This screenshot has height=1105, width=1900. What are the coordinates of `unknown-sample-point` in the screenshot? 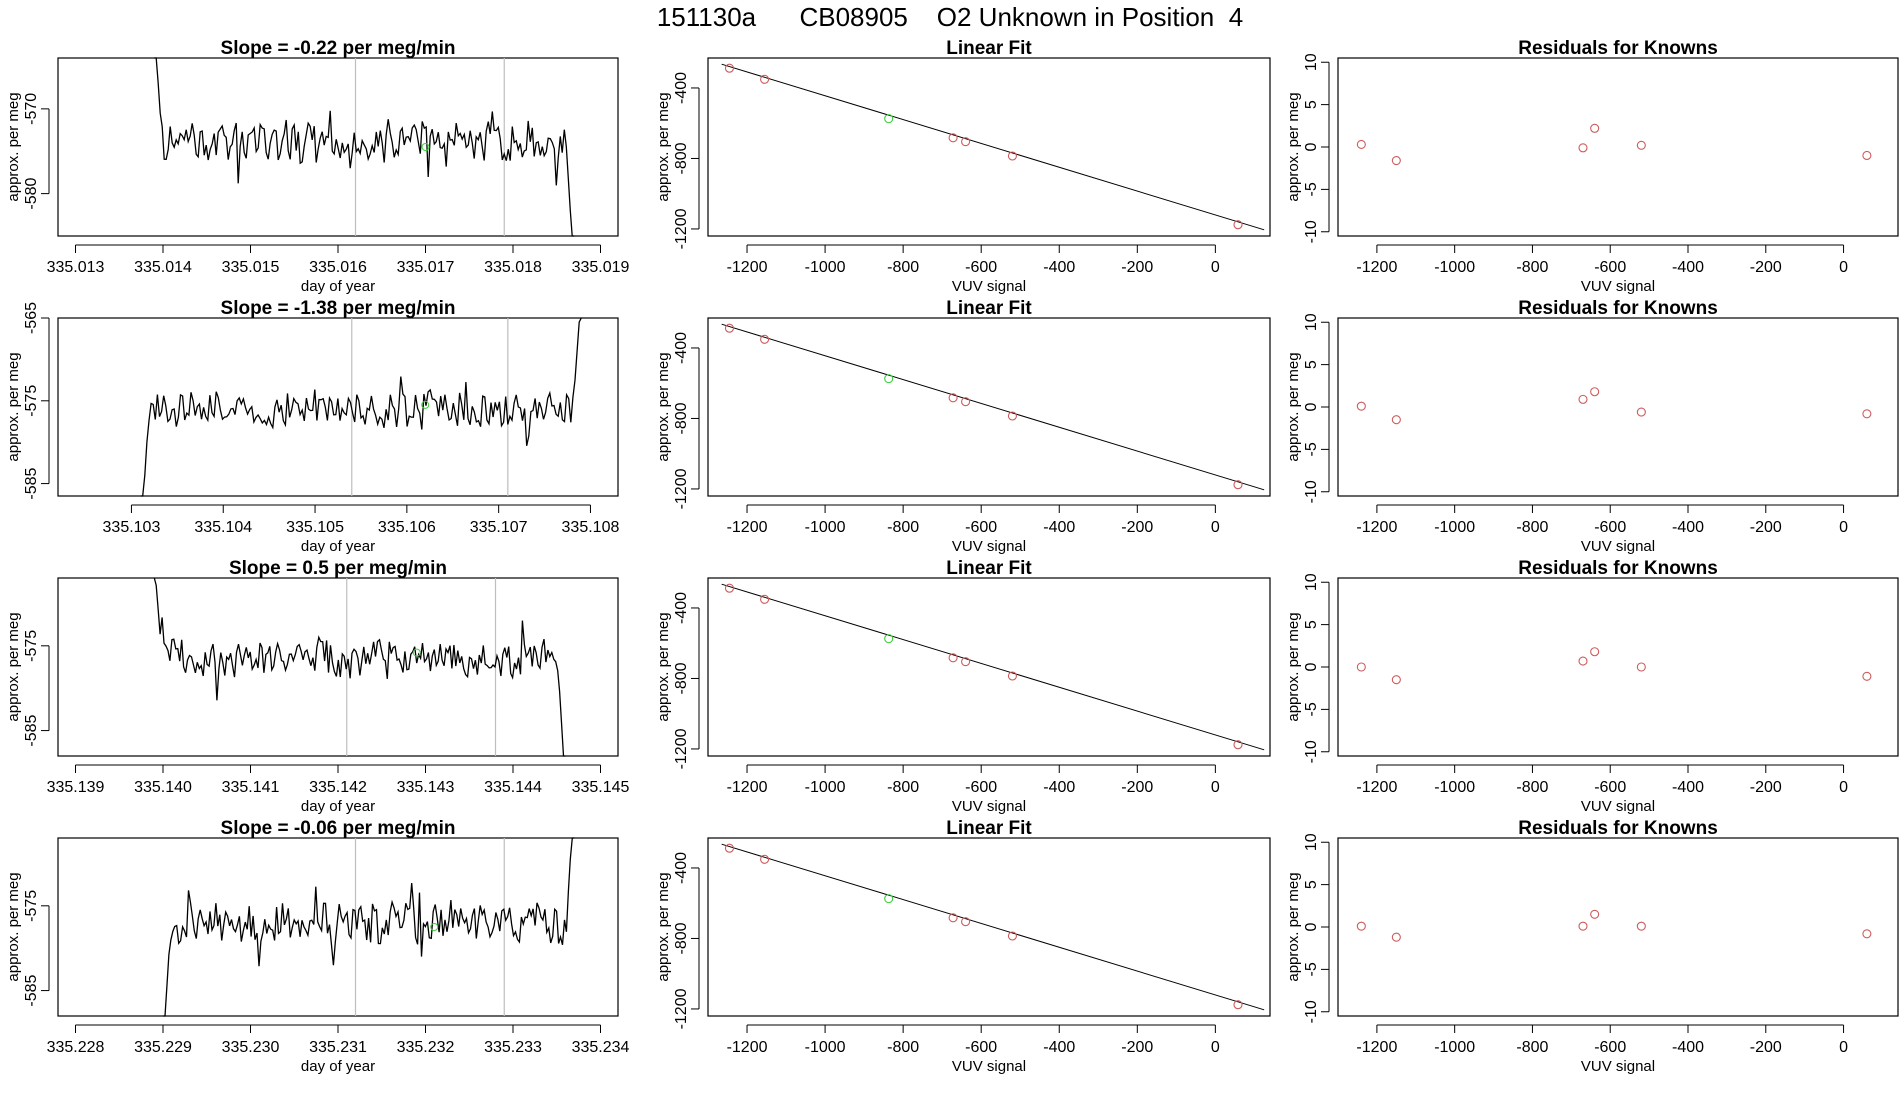 It's located at (434, 927).